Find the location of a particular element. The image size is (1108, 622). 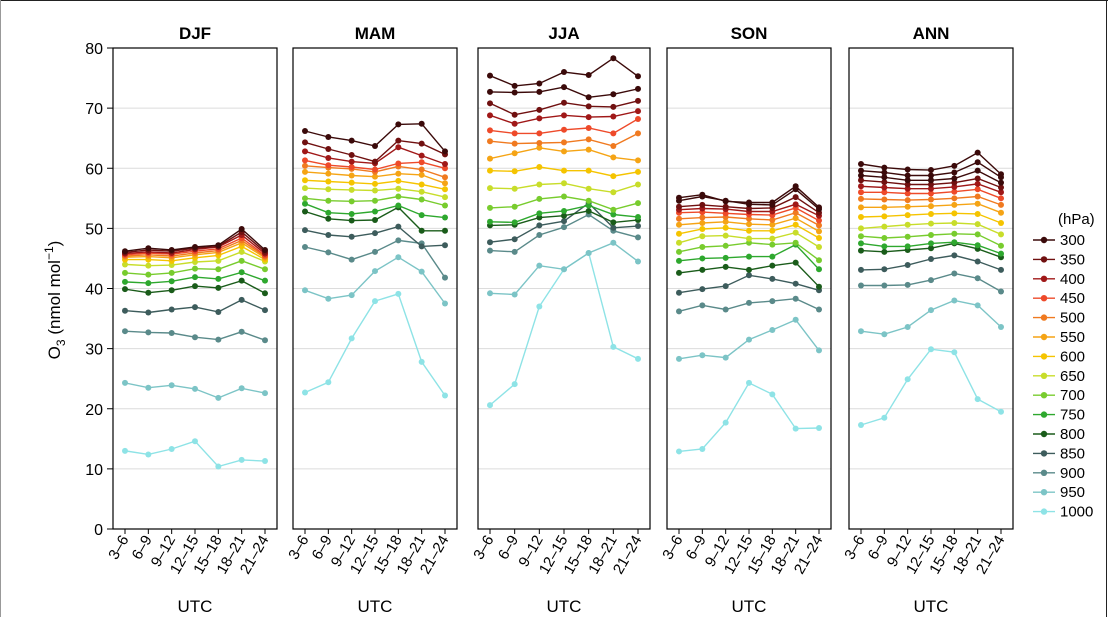

y-axis-label: O3 (nmol mol−1) is located at coordinates (55, 300).